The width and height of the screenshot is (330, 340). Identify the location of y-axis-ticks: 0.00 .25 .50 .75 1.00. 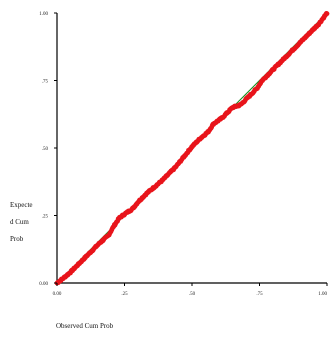
(48, 149).